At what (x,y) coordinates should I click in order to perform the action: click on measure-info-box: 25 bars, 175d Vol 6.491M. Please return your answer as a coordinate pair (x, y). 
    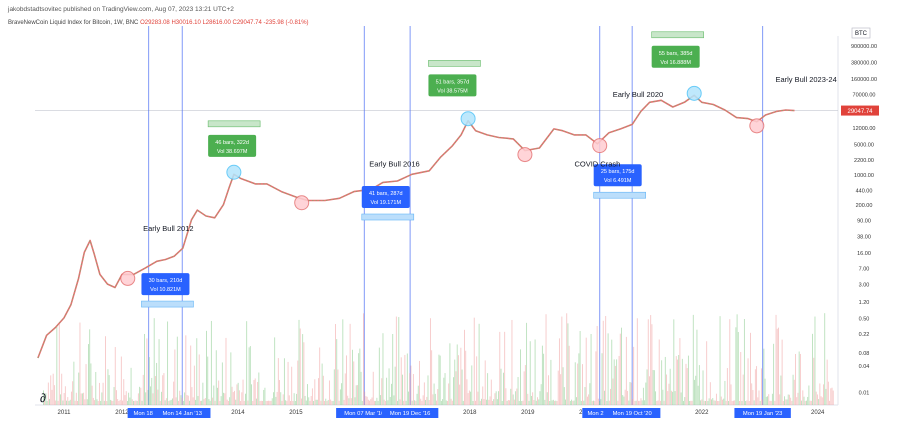
    Looking at the image, I should click on (619, 181).